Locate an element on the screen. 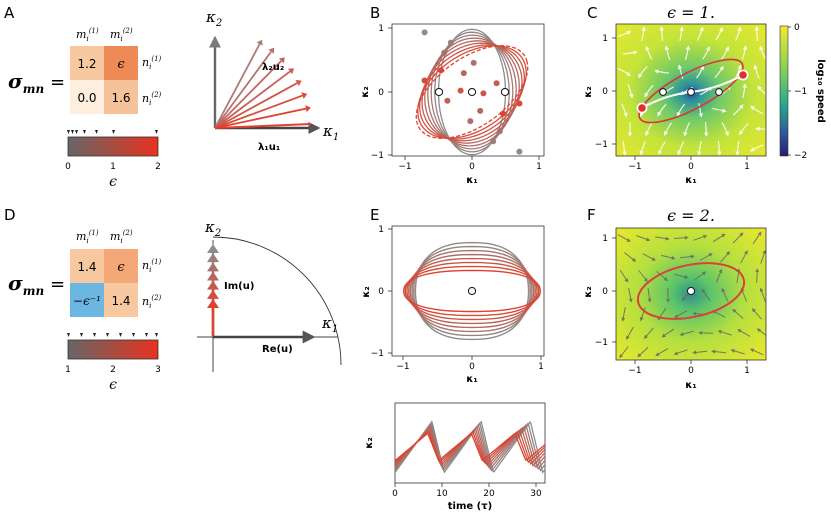 Image resolution: width=831 pixels, height=513 pixels. panel-c-letter: C is located at coordinates (592, 13).